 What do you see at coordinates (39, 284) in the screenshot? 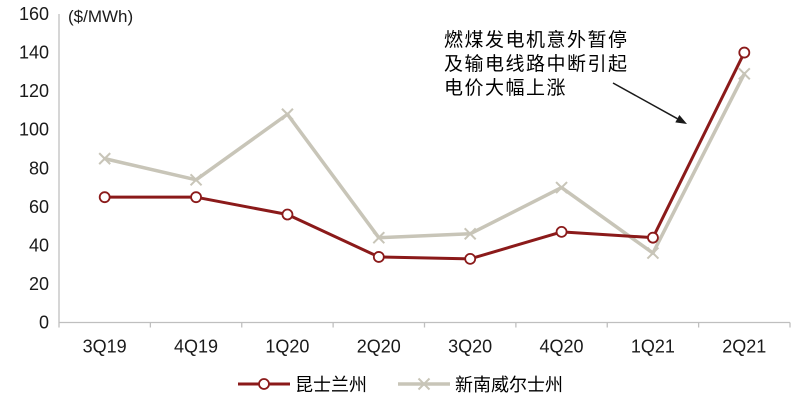
I see `y-axis-tick-label: 20` at bounding box center [39, 284].